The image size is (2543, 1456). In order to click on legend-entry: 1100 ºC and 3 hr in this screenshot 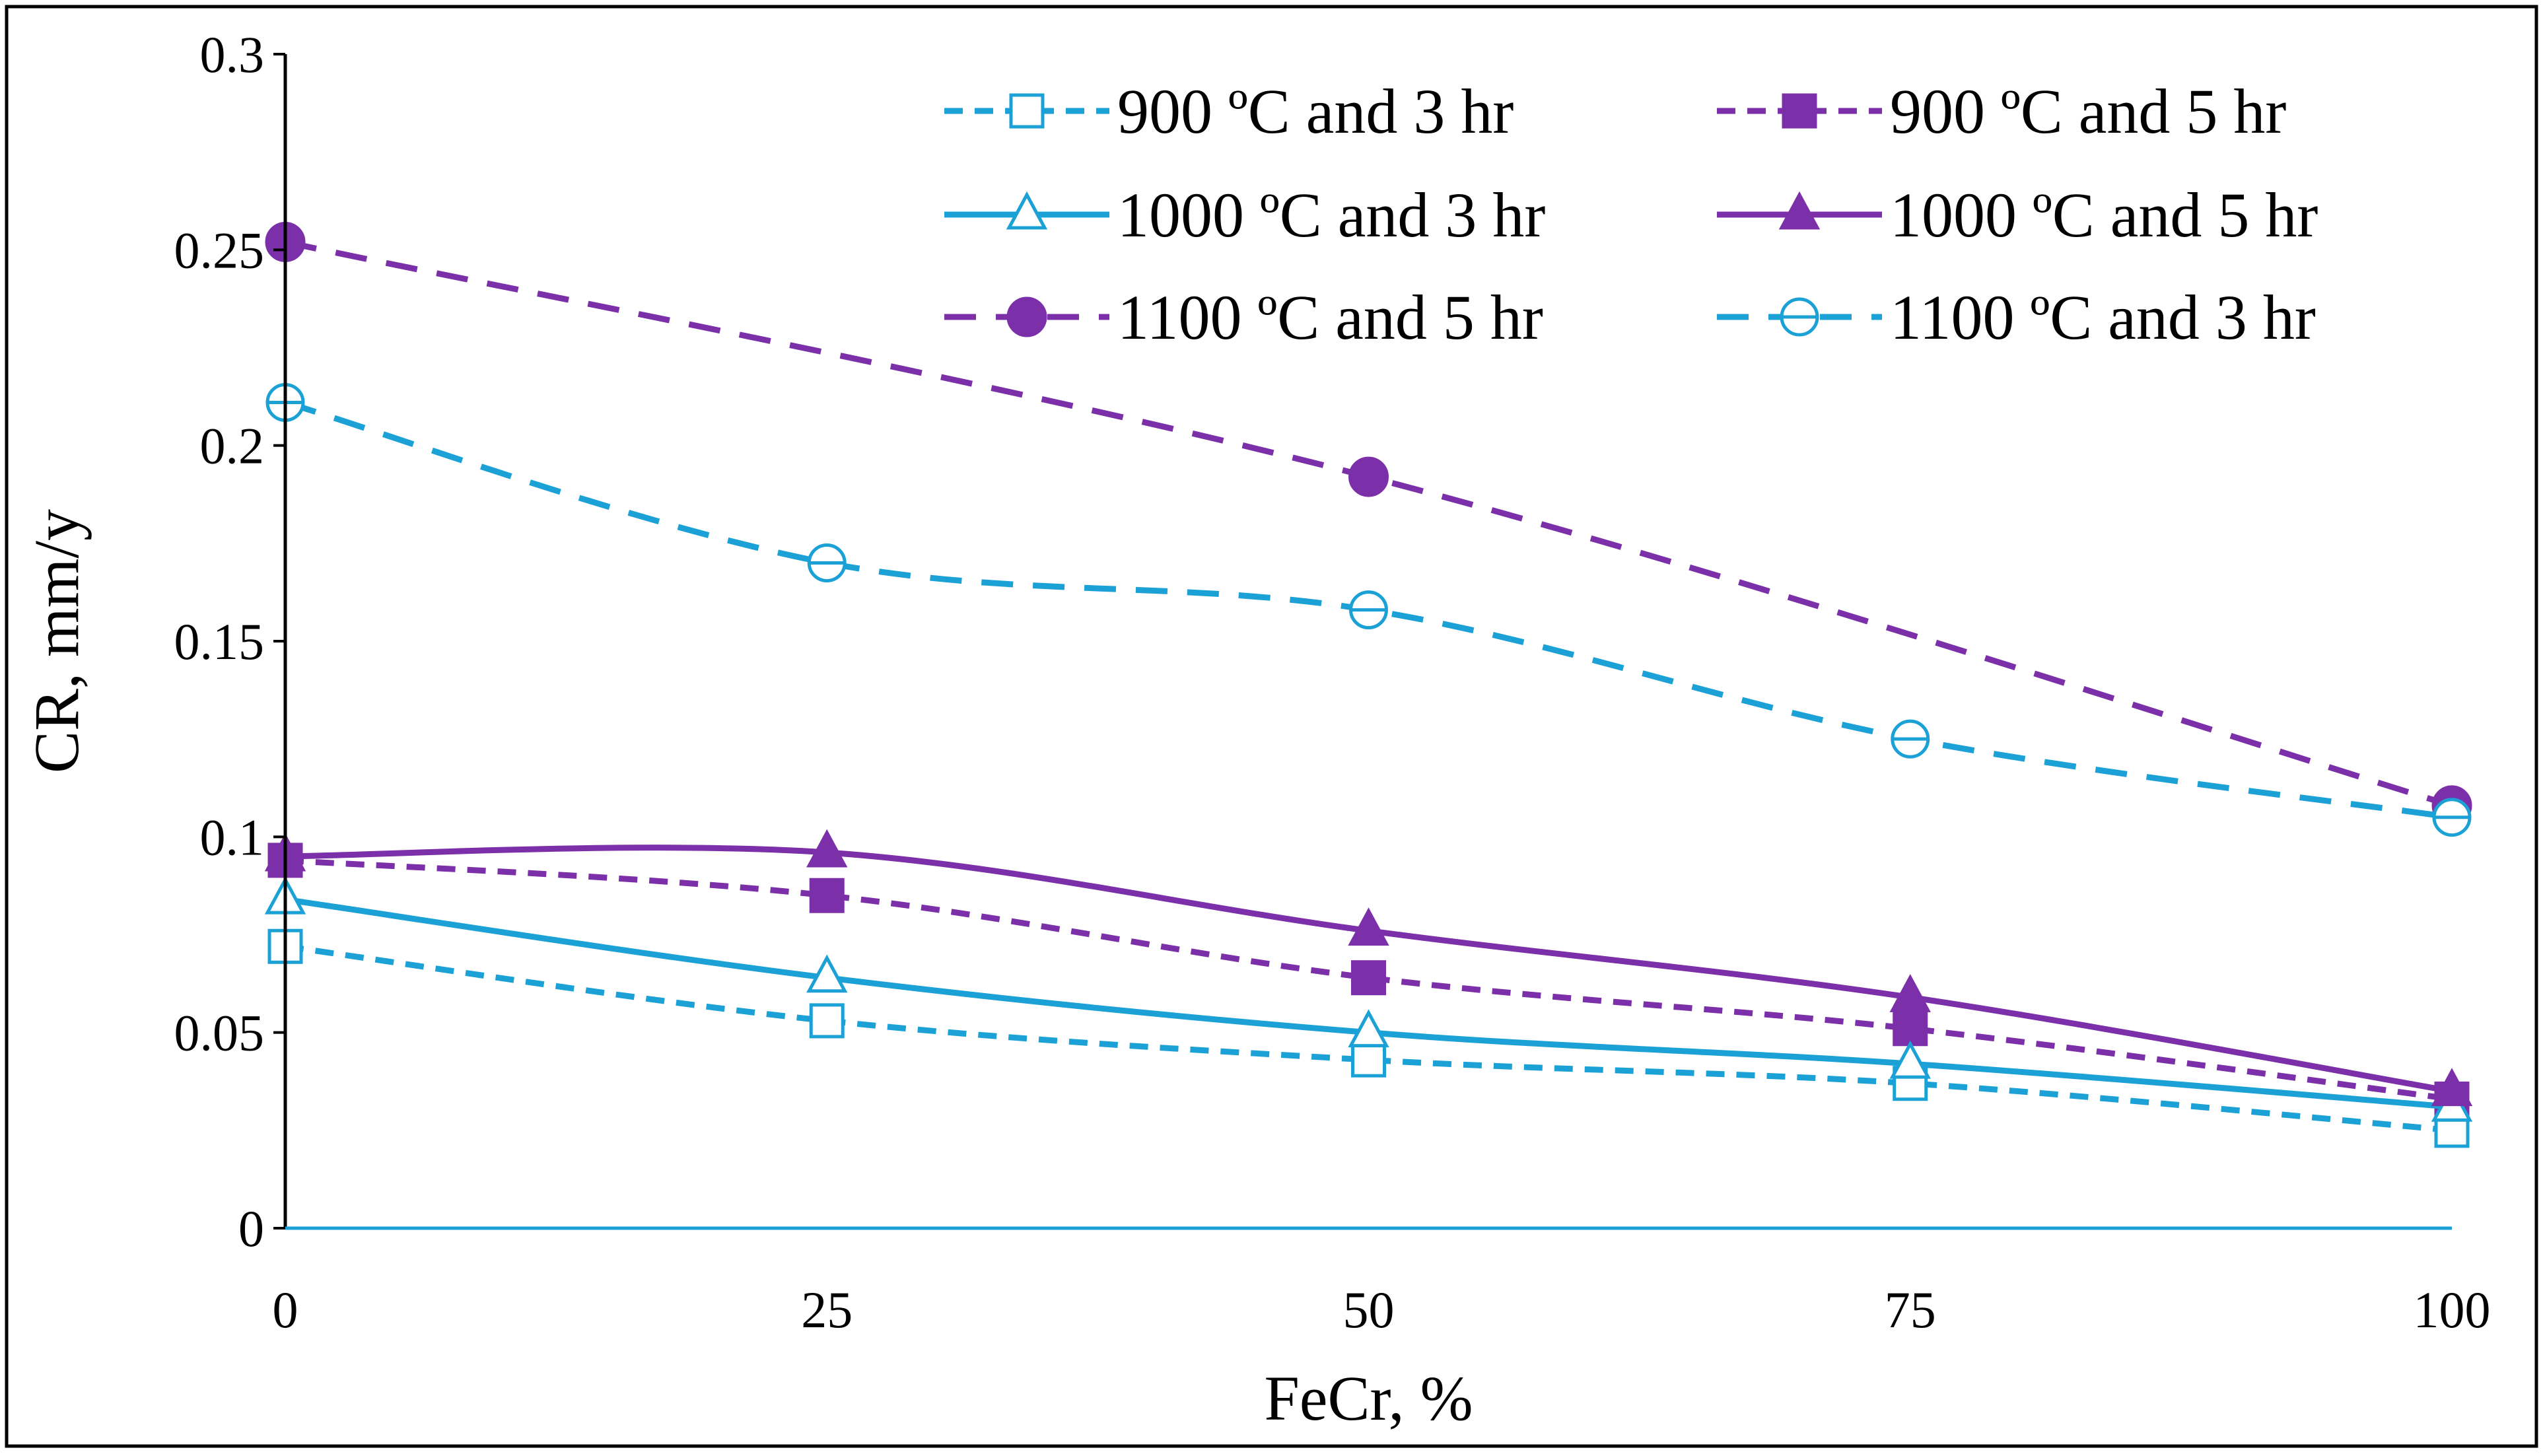, I will do `click(2017, 317)`.